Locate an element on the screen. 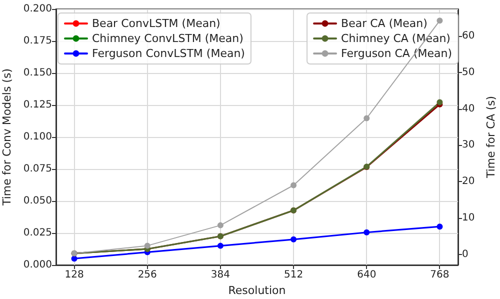 This screenshot has width=500, height=299. y2-tick-label: 10 is located at coordinates (468, 218).